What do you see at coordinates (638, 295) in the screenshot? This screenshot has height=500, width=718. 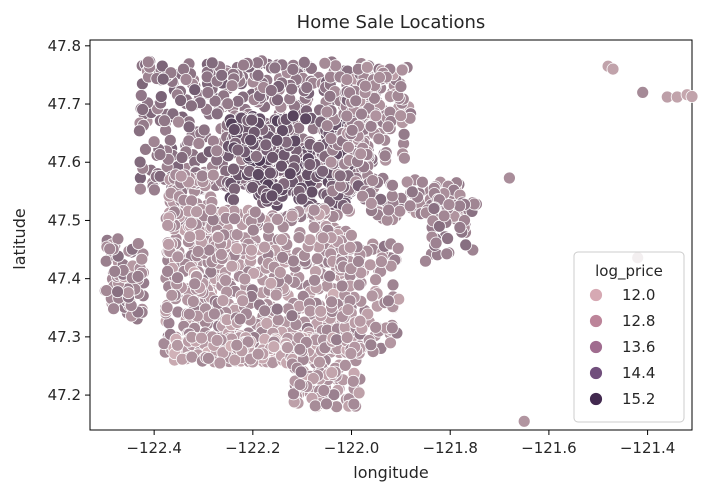 I see `legend-label: 12.0` at bounding box center [638, 295].